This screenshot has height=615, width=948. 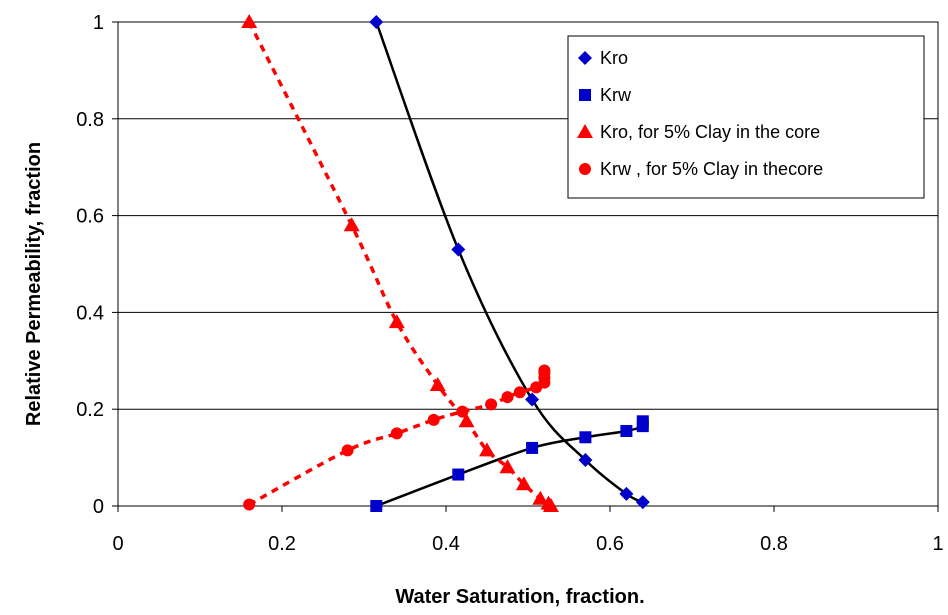 I want to click on legend-label-1: Krw, so click(x=616, y=95).